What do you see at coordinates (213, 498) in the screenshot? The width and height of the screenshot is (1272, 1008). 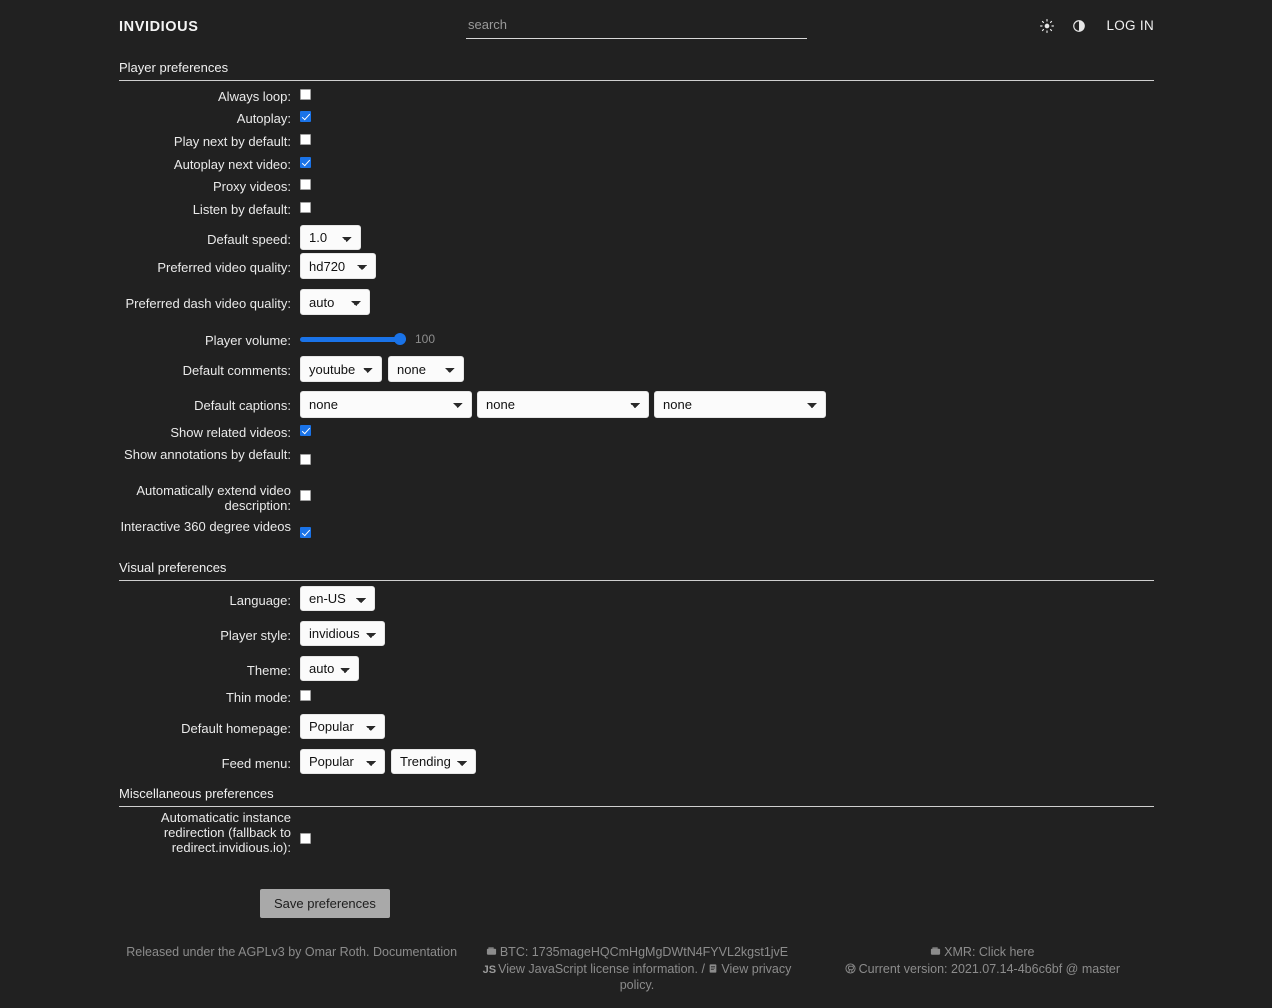 I see `label-extend-description: Automatically extend video description:` at bounding box center [213, 498].